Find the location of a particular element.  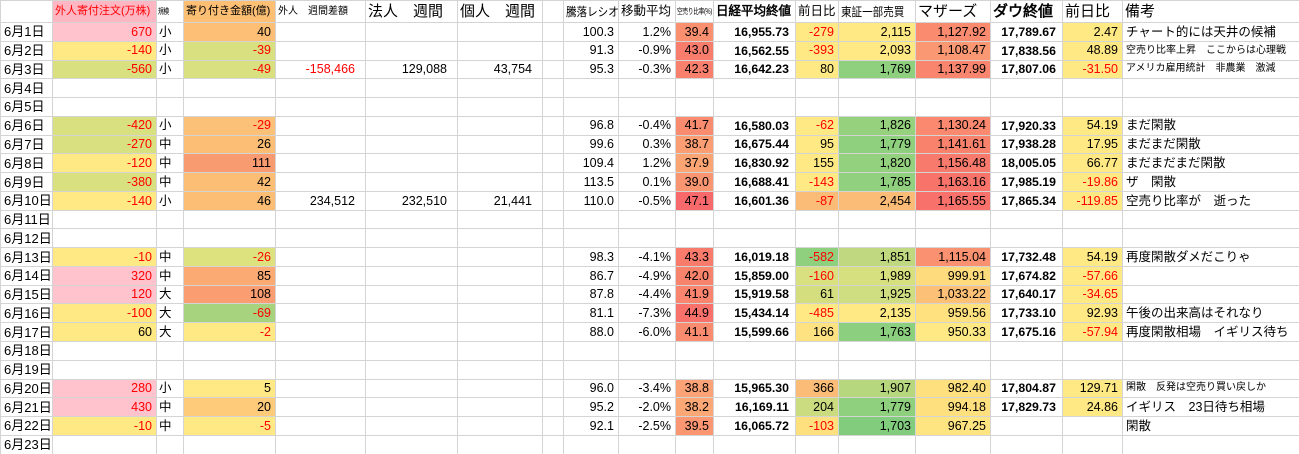

cell-mothers: 1,127.92 is located at coordinates (953, 32).